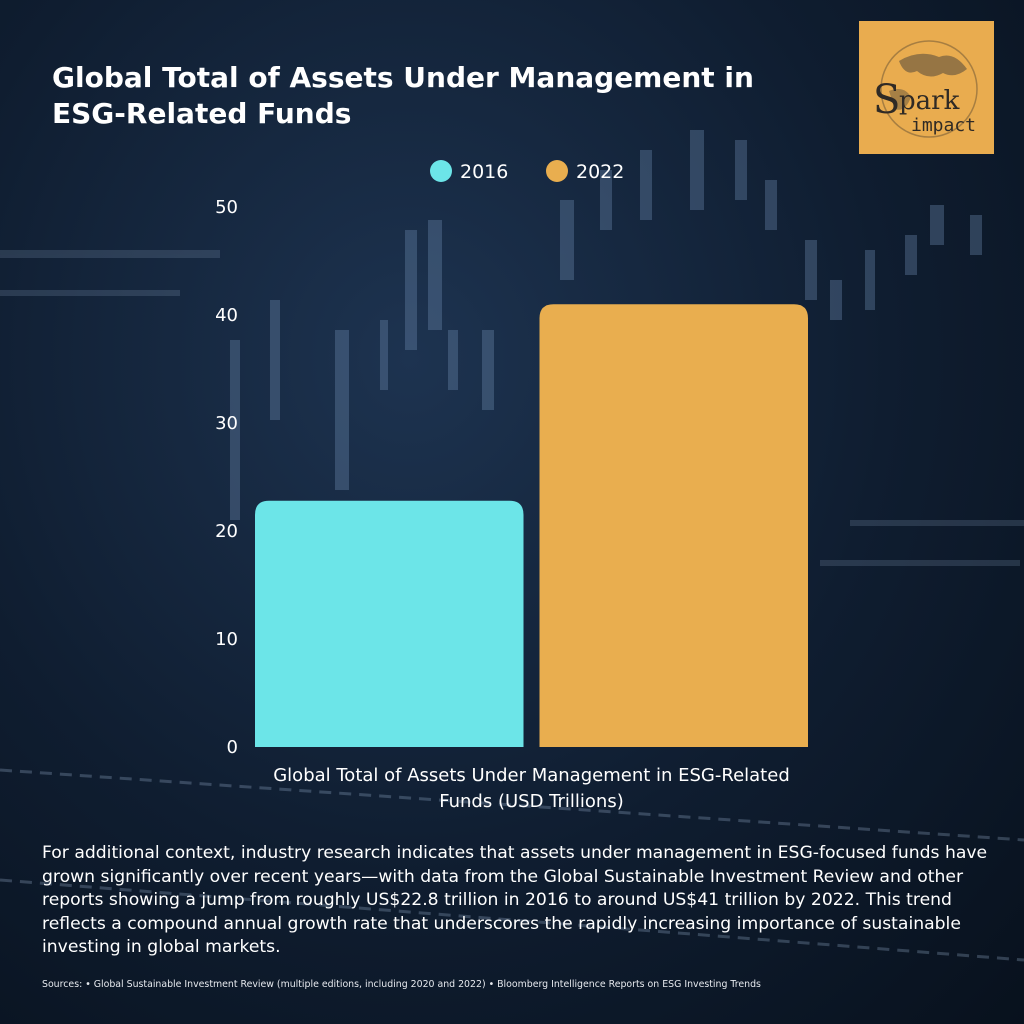 The image size is (1024, 1024). Describe the element at coordinates (600, 172) in the screenshot. I see `legend-label-2022: 2022` at that location.